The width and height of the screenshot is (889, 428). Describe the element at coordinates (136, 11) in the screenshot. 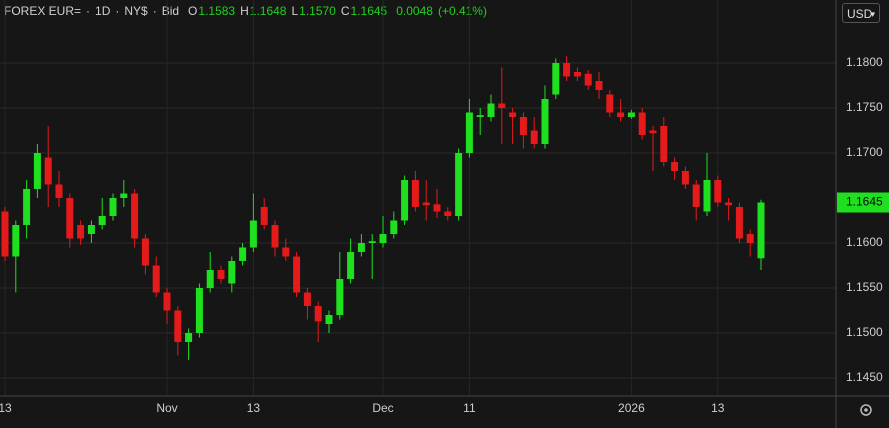

I see `session: NY$` at that location.